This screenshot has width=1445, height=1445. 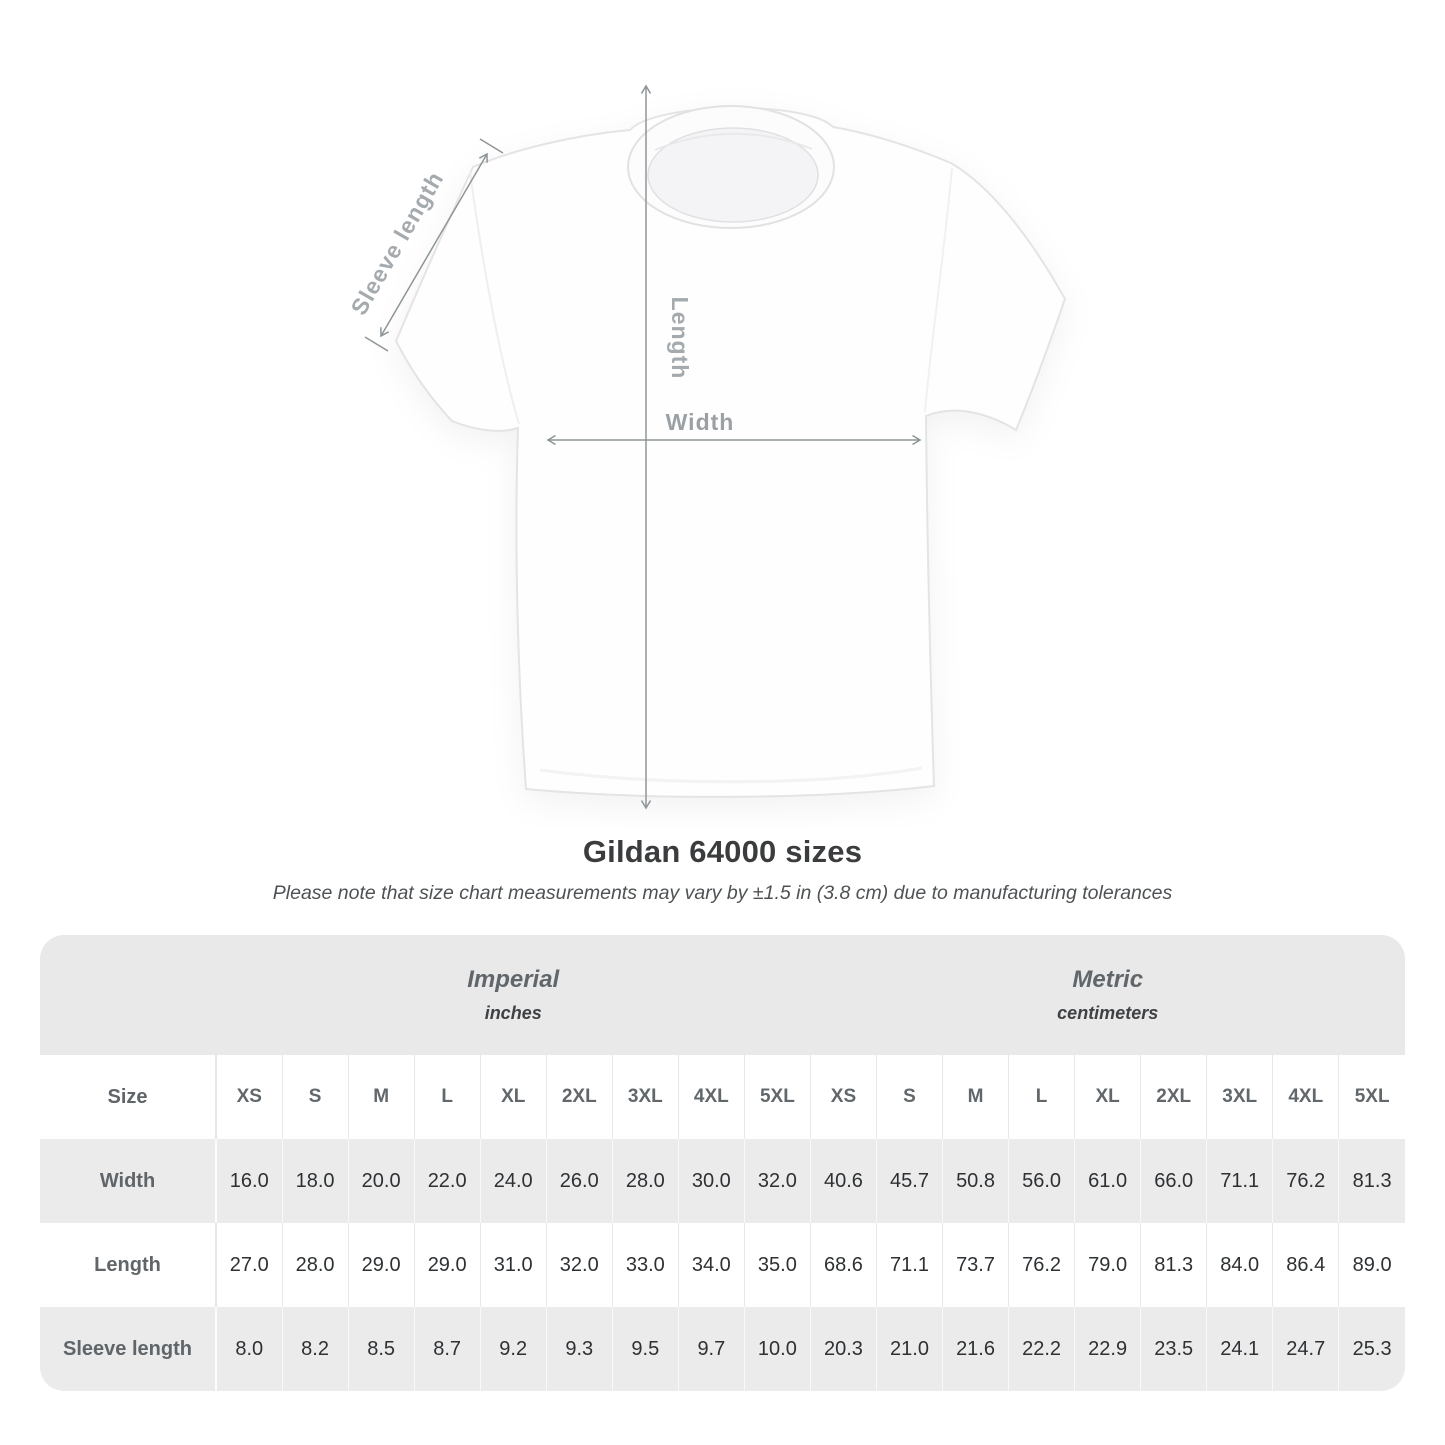 I want to click on value-cell: 23.5, so click(x=1173, y=1349).